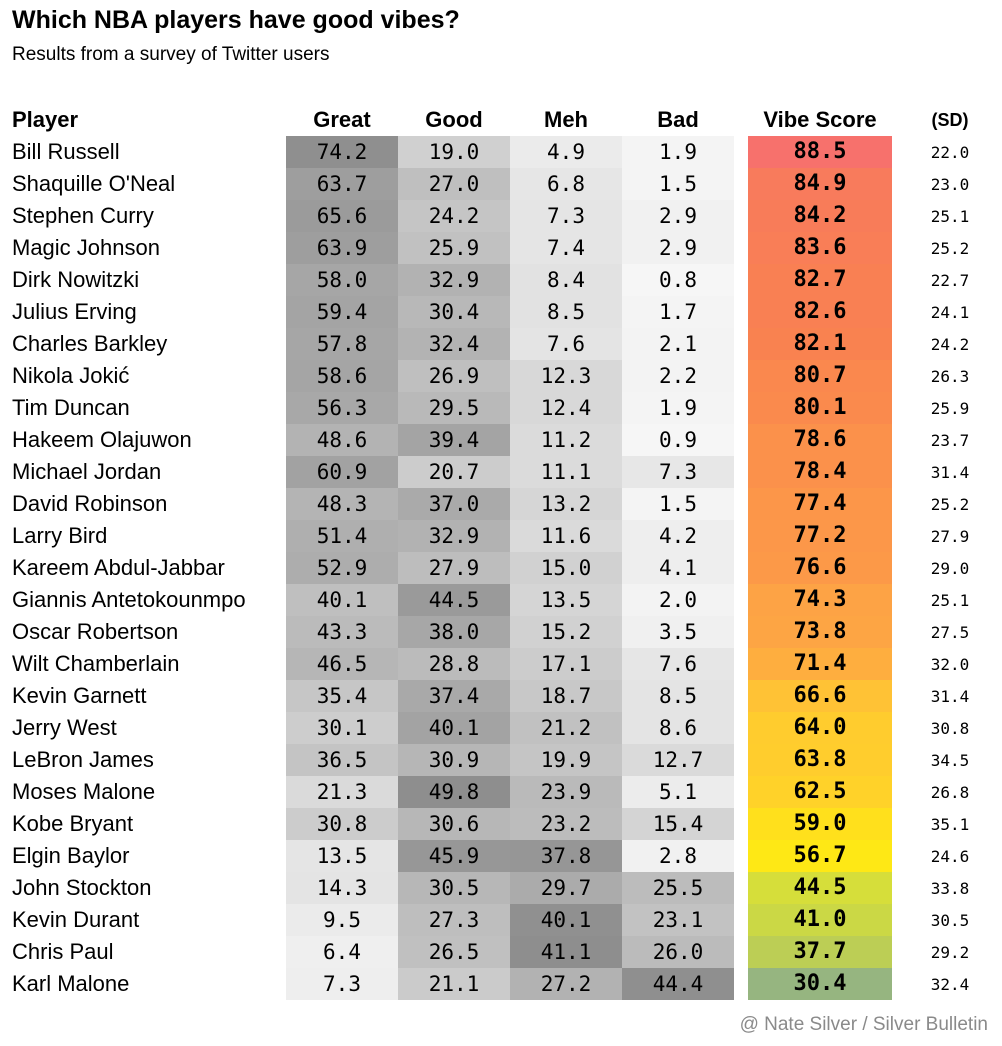  Describe the element at coordinates (950, 120) in the screenshot. I see `header-sd: (SD)` at that location.